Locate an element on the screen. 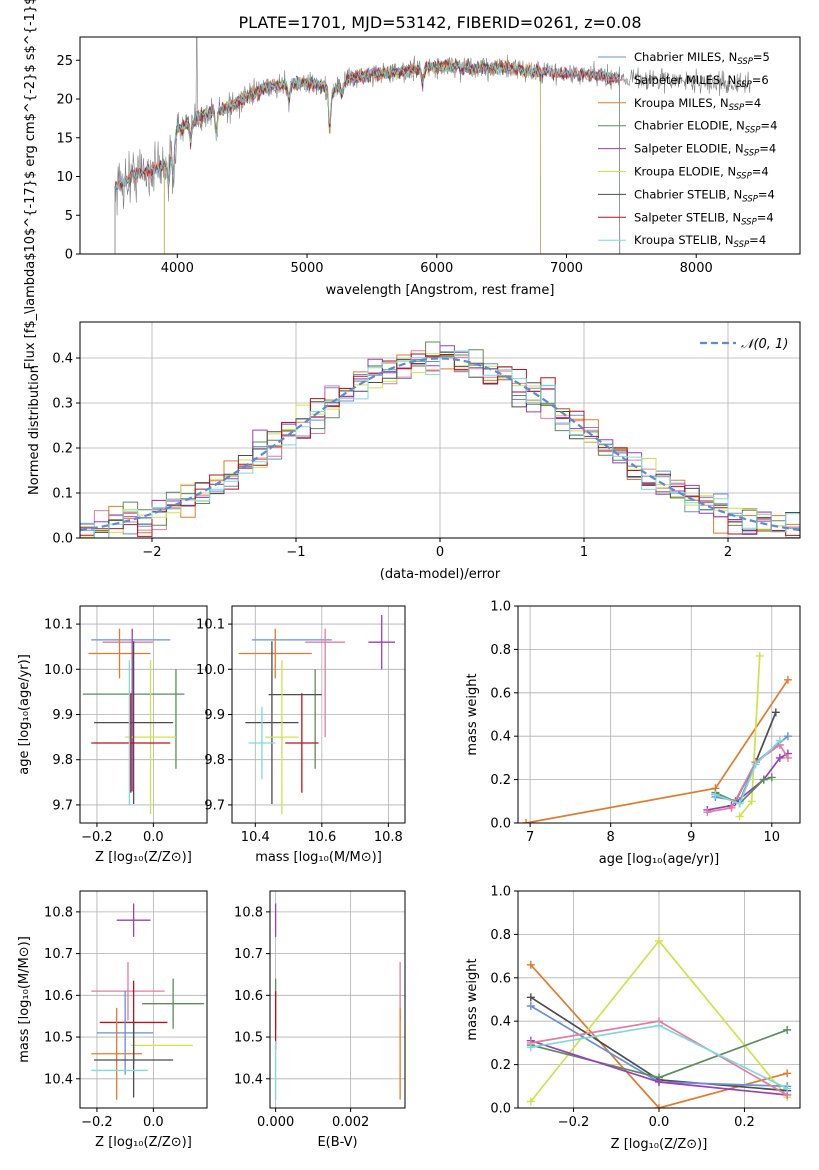  legend-nssp-value: 6 is located at coordinates (764, 80).